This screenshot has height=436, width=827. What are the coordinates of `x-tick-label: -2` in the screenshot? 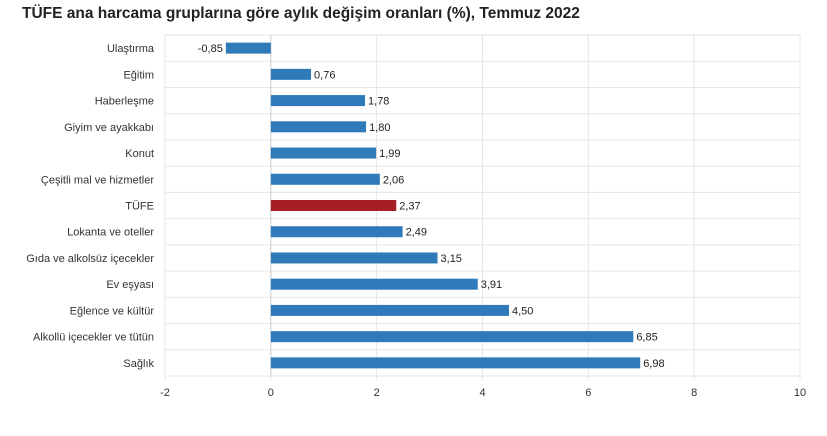 It's located at (165, 393).